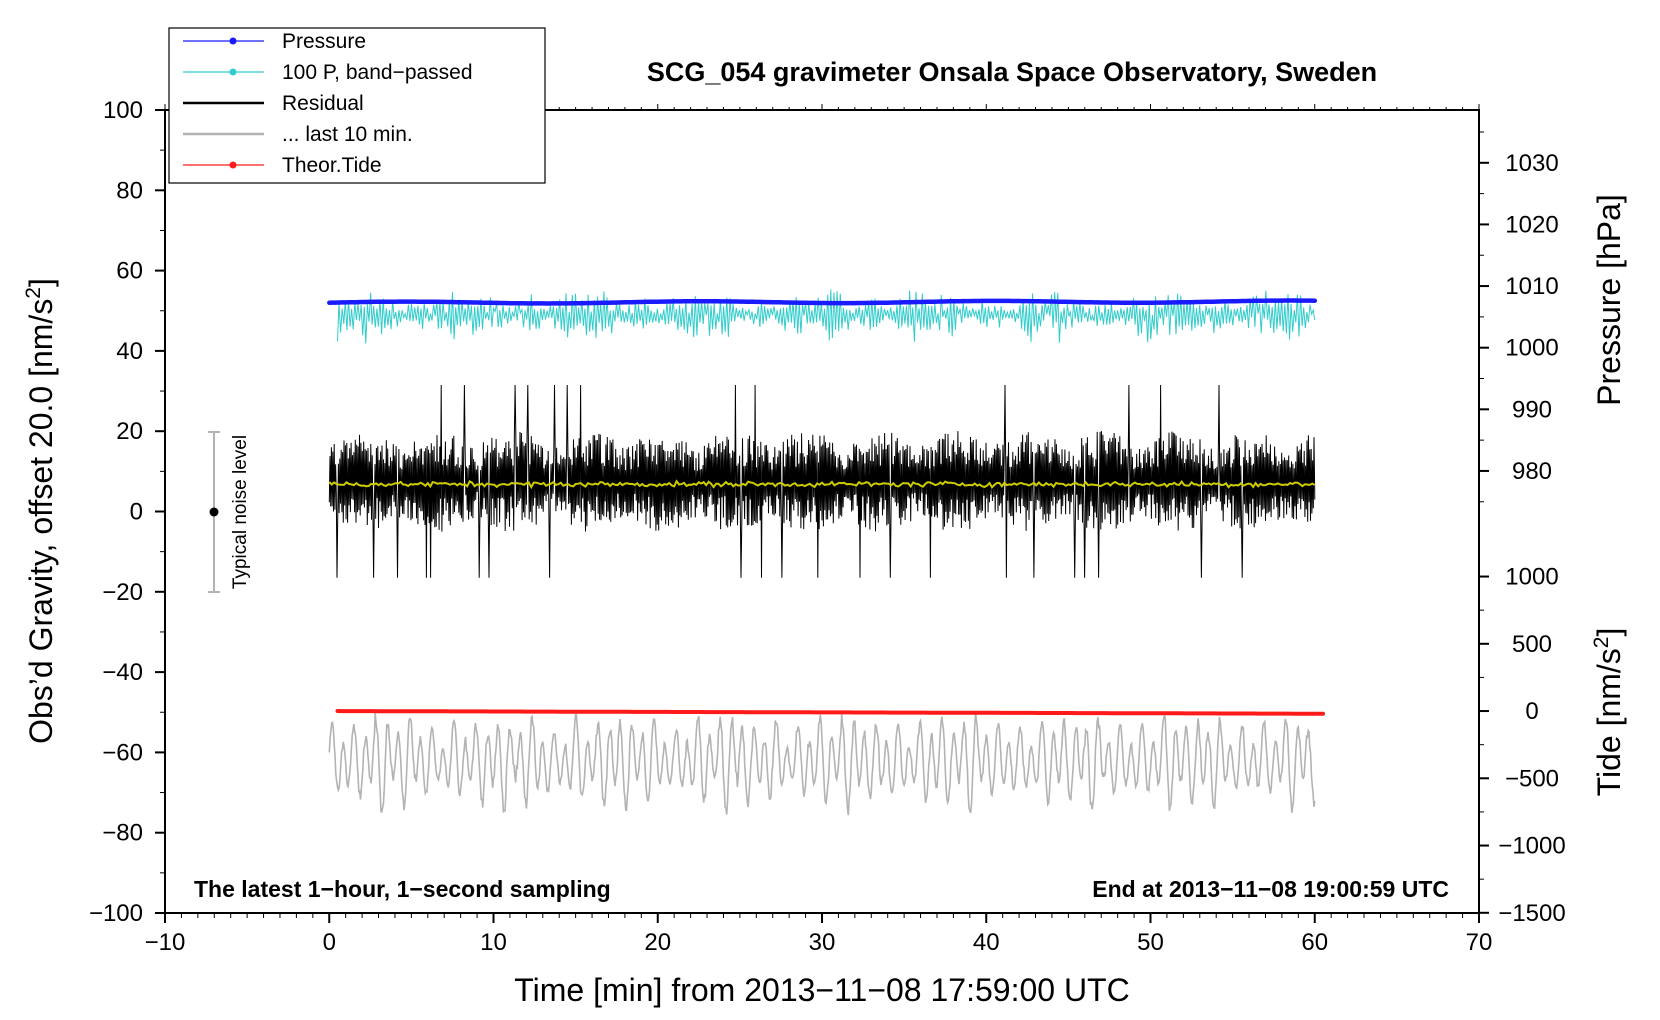 This screenshot has height=1020, width=1660. I want to click on theoretical-tide-line, so click(830, 712).